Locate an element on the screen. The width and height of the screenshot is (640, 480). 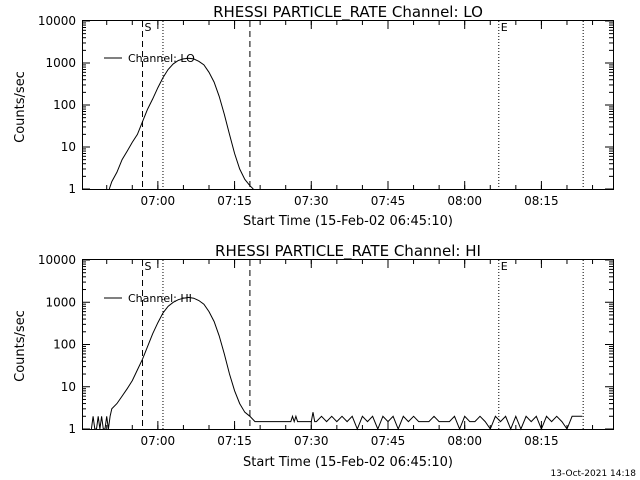
x-axis-label-hi: Start Time (15-Feb-02 06:45:10) is located at coordinates (348, 462).